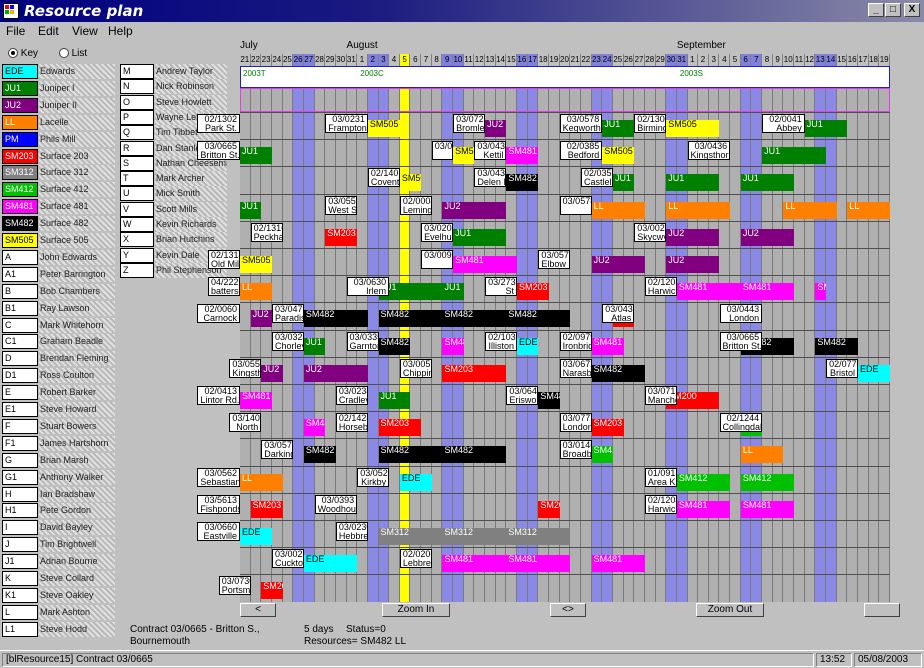 The height and width of the screenshot is (668, 924). Describe the element at coordinates (20, 511) in the screenshot. I see `key-code-box: H1` at that location.